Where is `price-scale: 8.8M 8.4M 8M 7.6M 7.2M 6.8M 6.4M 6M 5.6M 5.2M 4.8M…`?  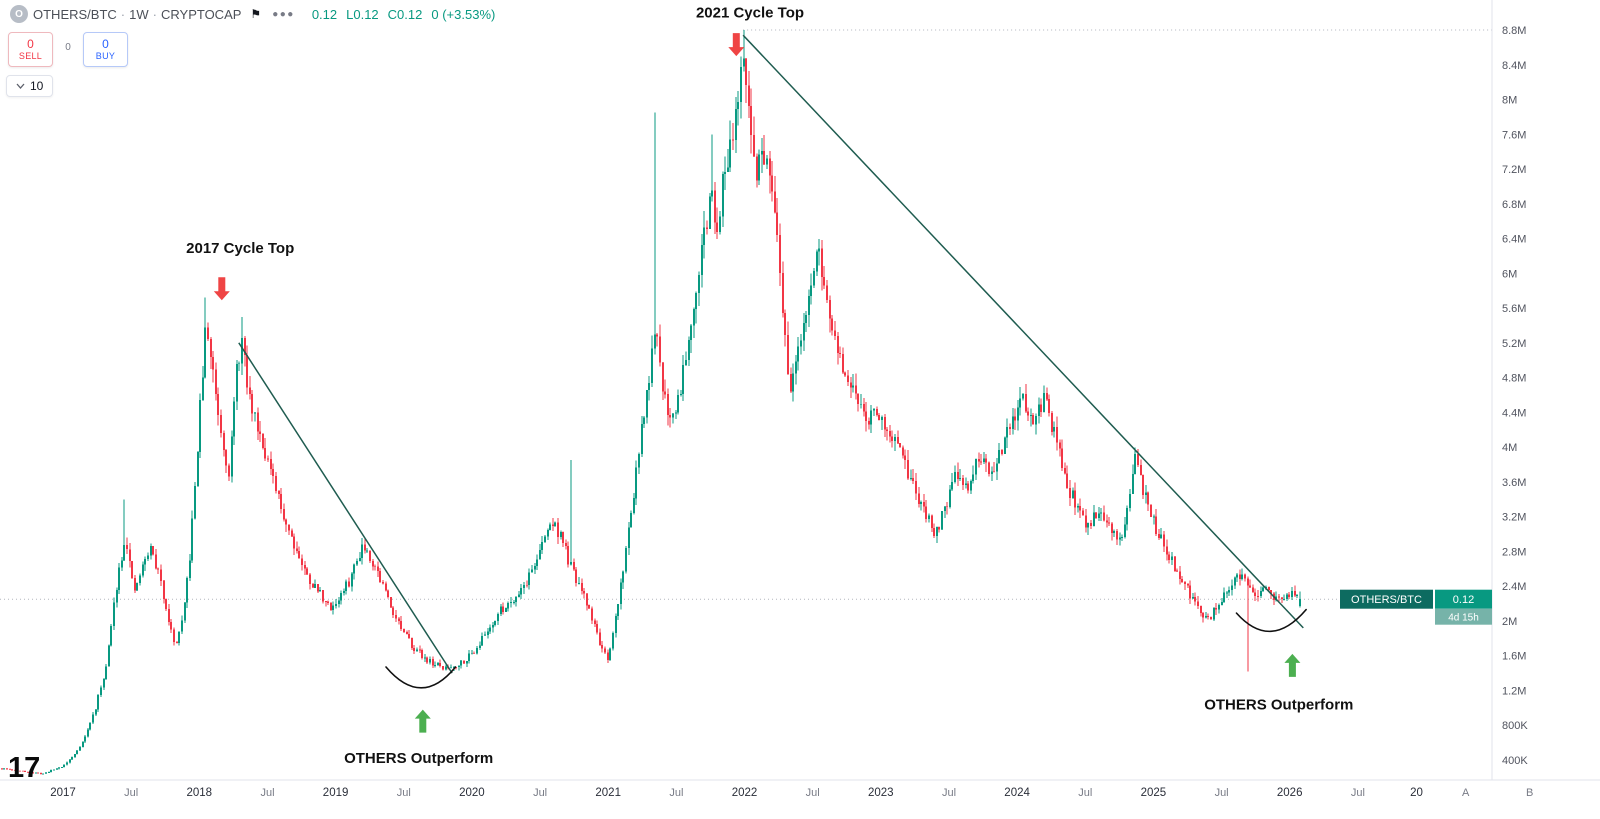 price-scale: 8.8M 8.4M 8M 7.6M 7.2M 6.8M 6.4M 6M 5.6M 5.2M 4.8M… is located at coordinates (1515, 396).